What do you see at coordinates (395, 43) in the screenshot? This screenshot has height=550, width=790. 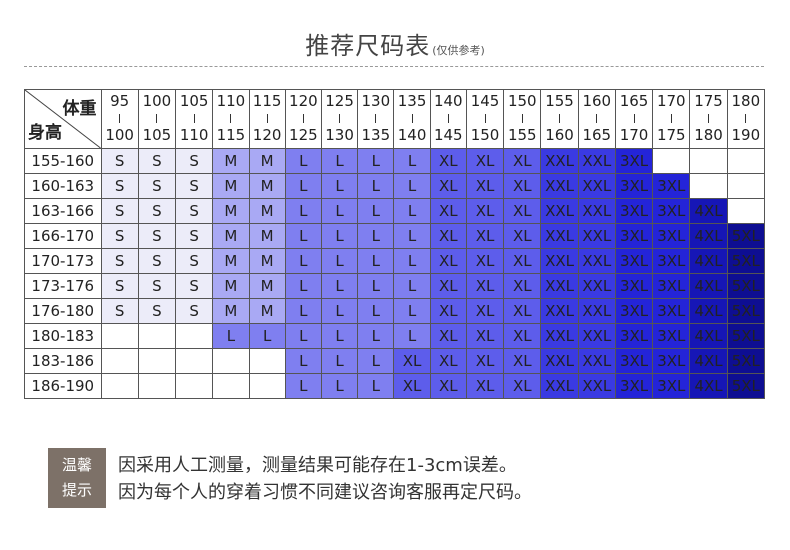 I see `title-block: 推荐尺码表 (仅供参考)` at bounding box center [395, 43].